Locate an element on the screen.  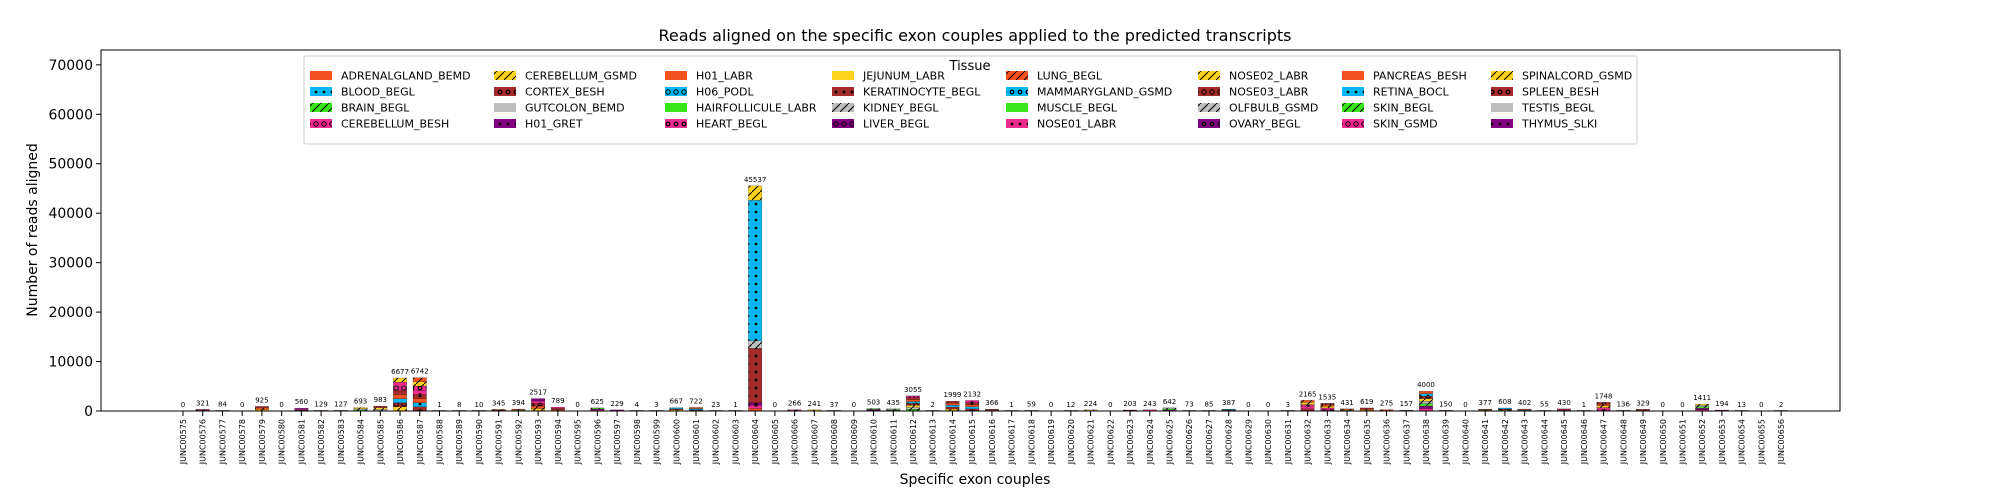
y-tick-label: 70000 is located at coordinates (70, 66).